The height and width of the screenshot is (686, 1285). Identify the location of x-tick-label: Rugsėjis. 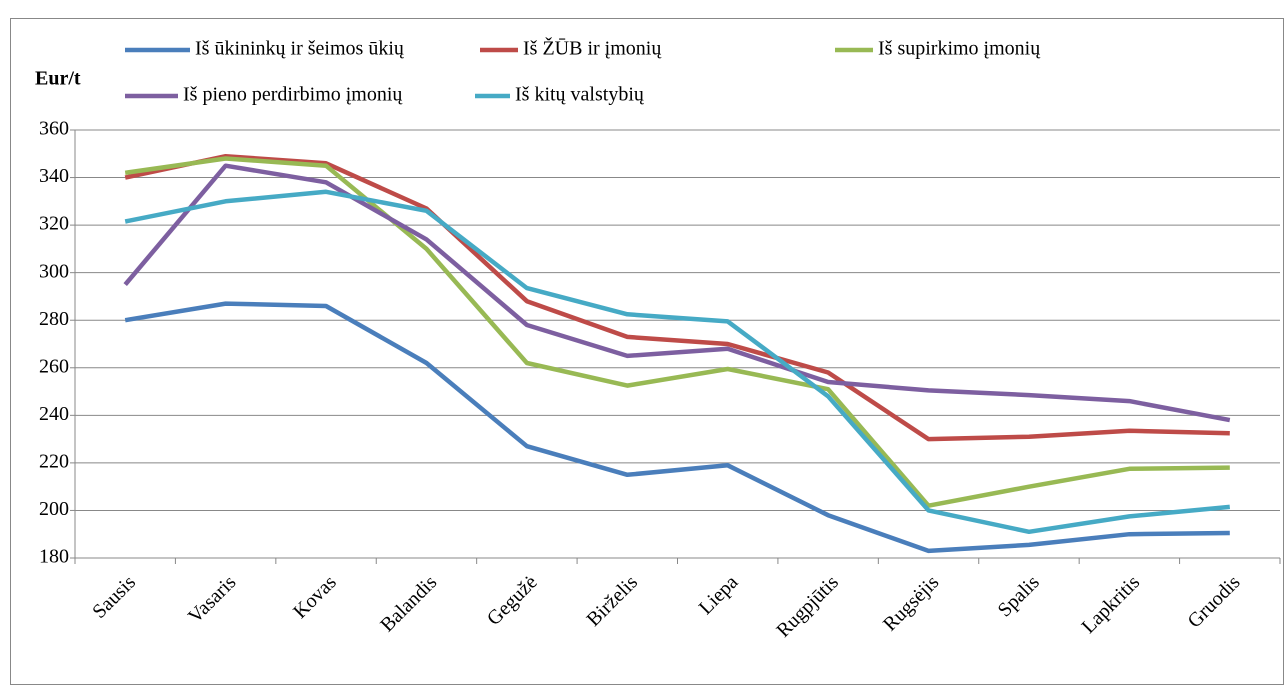
(911, 603).